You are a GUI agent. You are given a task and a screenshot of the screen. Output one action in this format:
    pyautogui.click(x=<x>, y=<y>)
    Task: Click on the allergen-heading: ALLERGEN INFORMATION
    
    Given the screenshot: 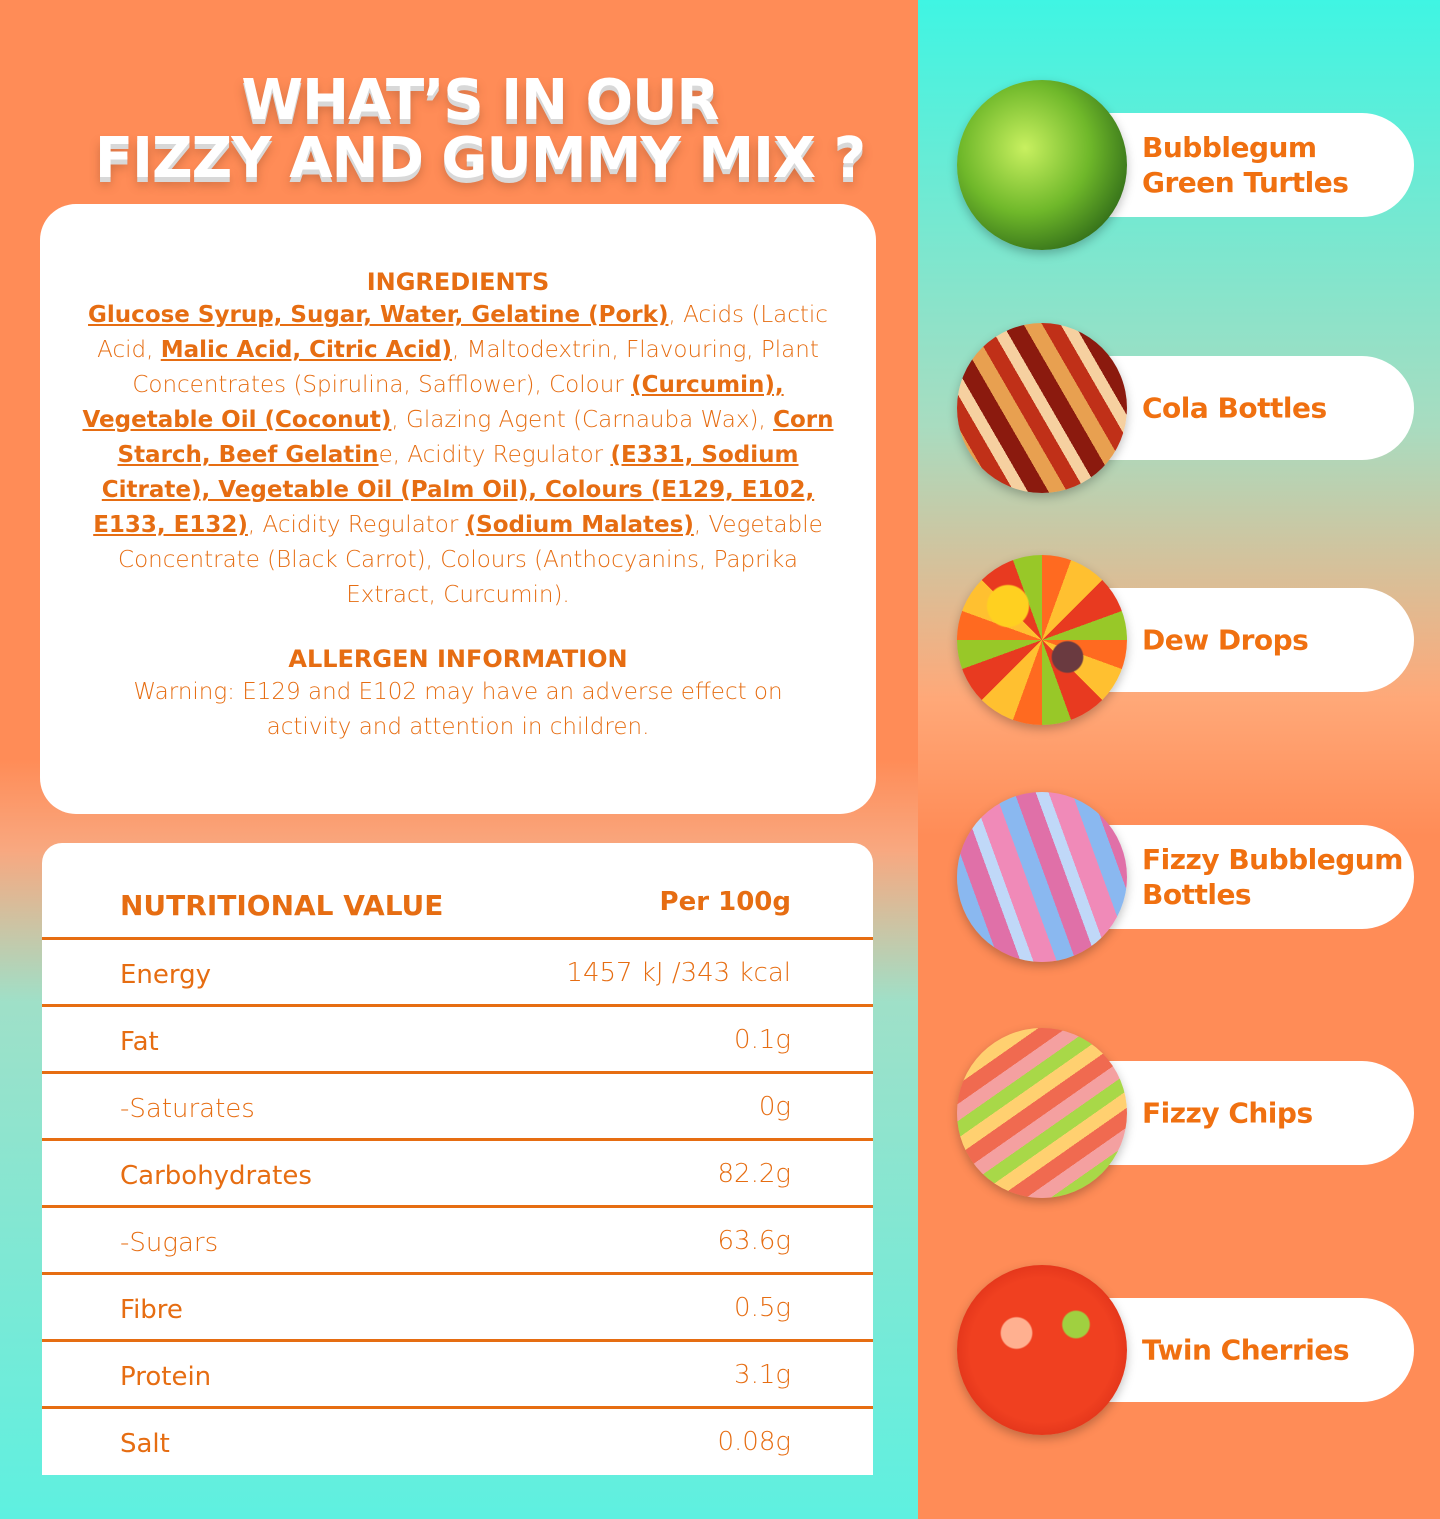 What is the action you would take?
    pyautogui.click(x=458, y=659)
    